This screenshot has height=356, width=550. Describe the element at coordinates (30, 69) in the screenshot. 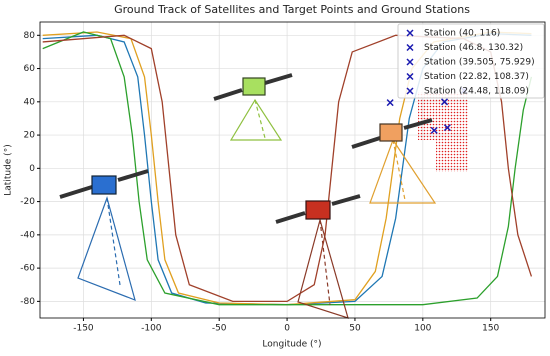

I see `y-tick-label: 60` at that location.